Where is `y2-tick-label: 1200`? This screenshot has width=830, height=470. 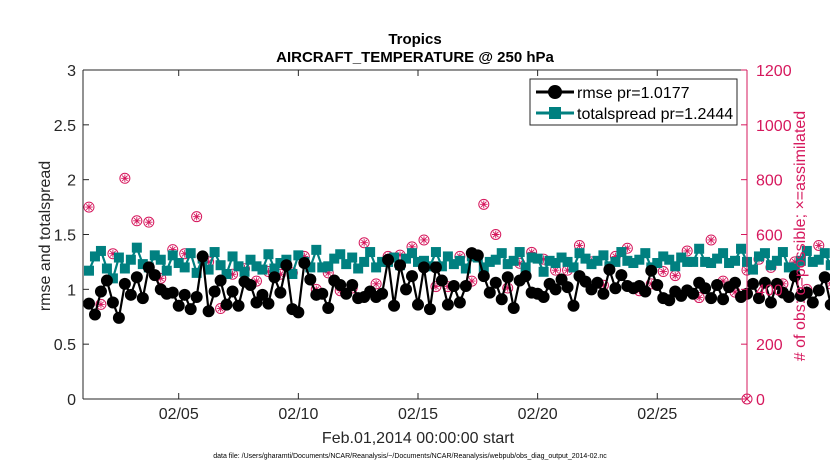
y2-tick-label: 1200 is located at coordinates (774, 71).